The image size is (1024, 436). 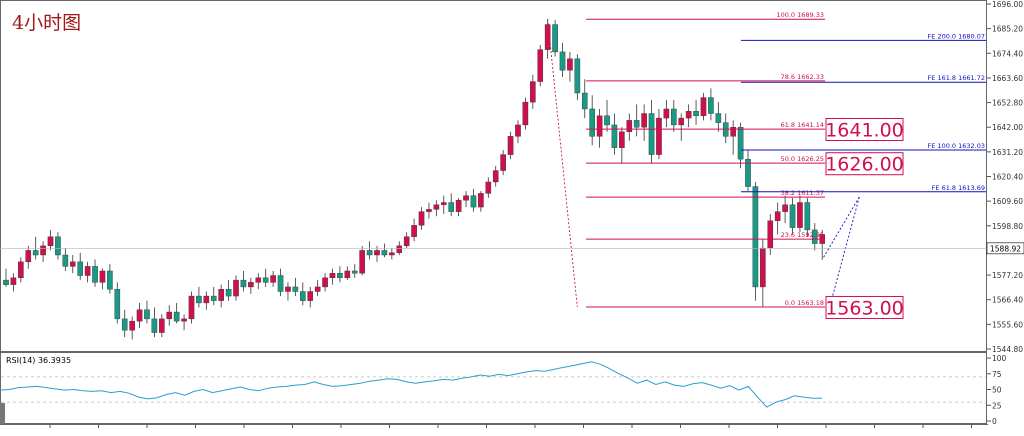 I want to click on price-tick-label: 1598.80, so click(x=1007, y=226).